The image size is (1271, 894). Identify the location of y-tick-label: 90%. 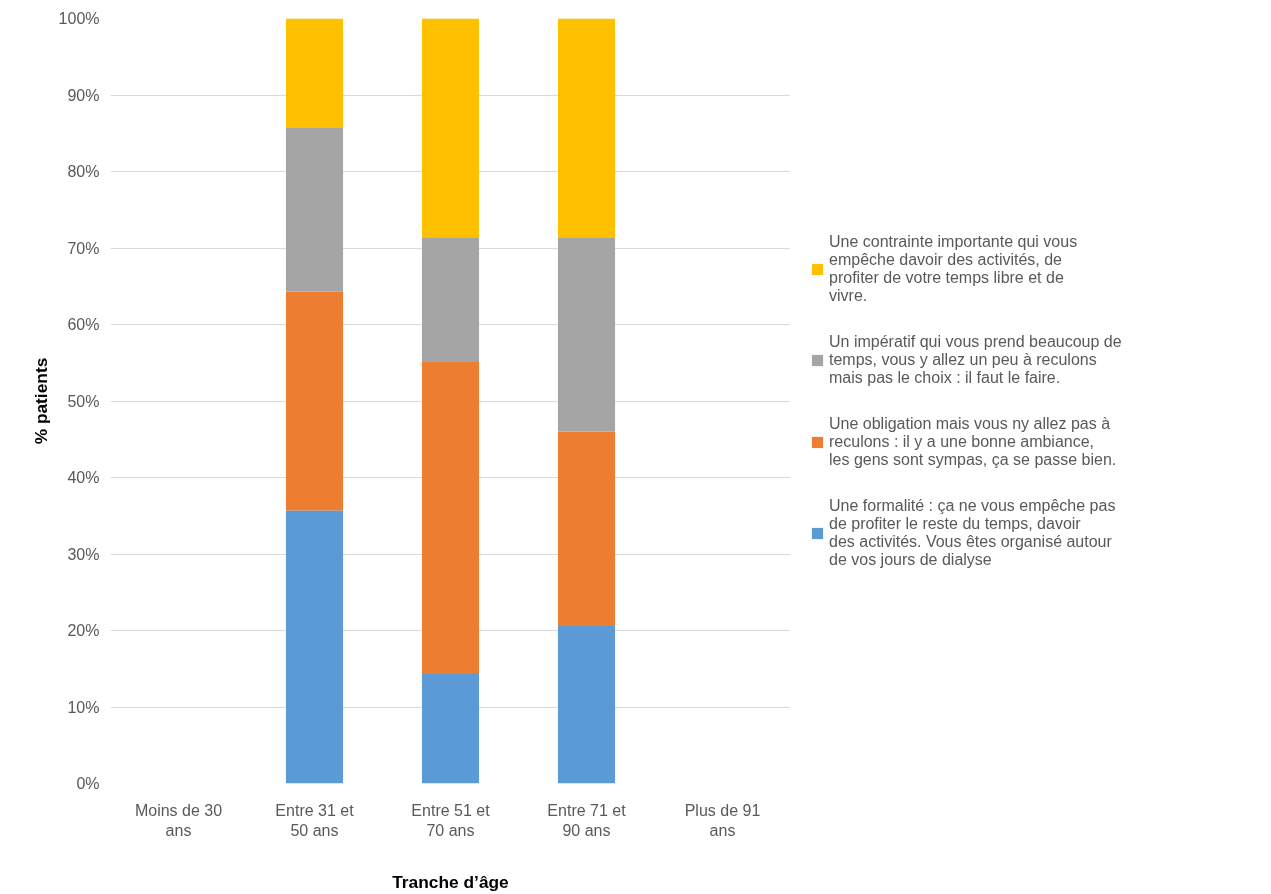
(83, 95).